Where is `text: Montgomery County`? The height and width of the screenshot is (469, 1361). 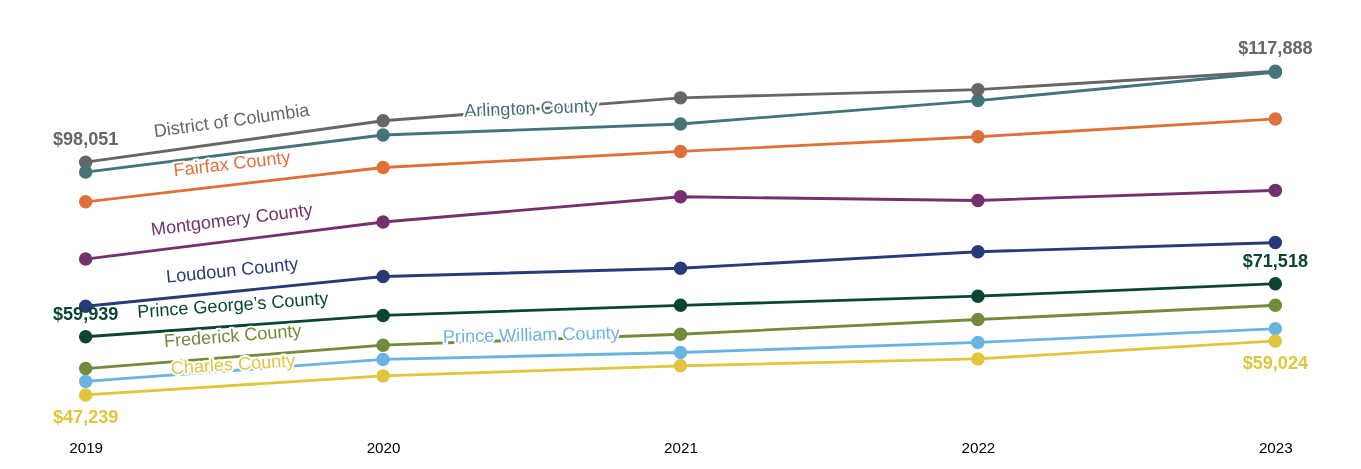
text: Montgomery County is located at coordinates (231, 219).